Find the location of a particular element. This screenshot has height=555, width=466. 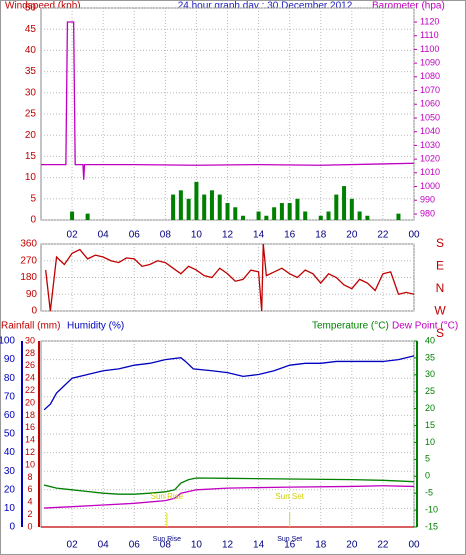

y3-tick-label: 12 is located at coordinates (30, 452).